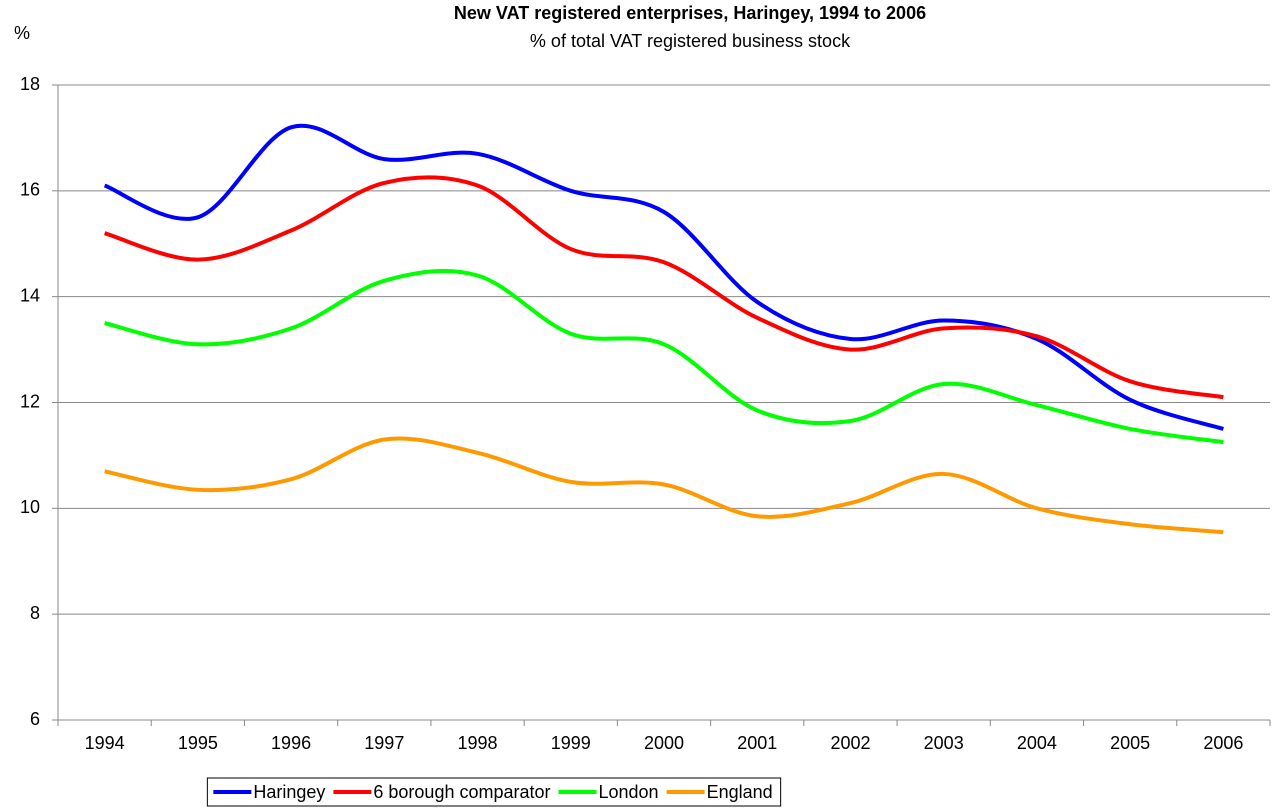 This screenshot has width=1288, height=810. What do you see at coordinates (461, 792) in the screenshot?
I see `legend-label: 6 borough comparator` at bounding box center [461, 792].